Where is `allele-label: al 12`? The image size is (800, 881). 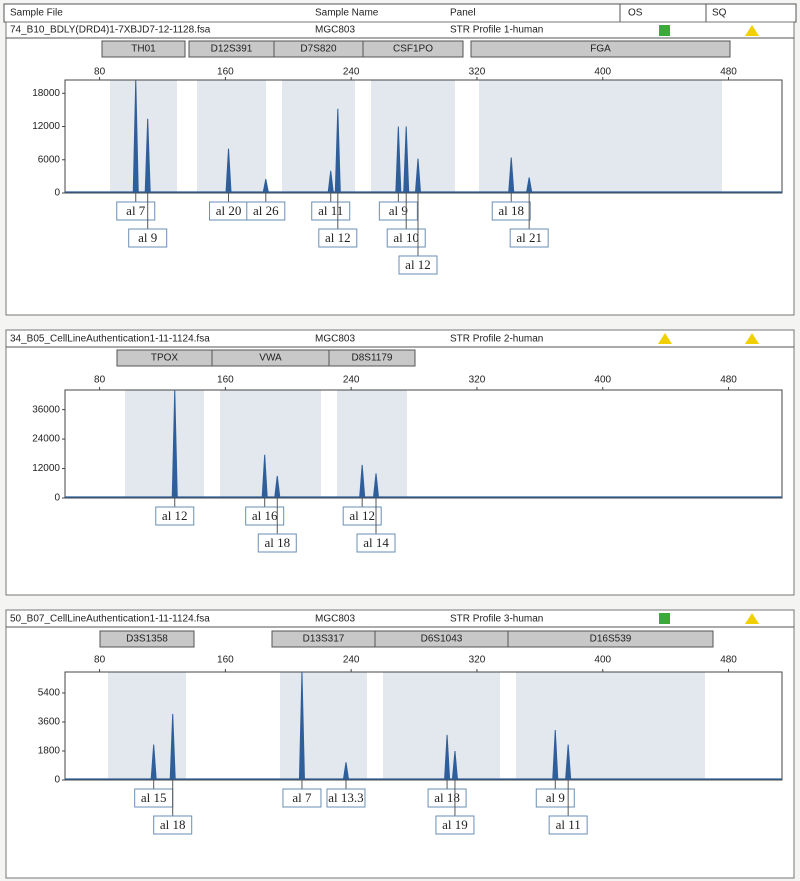
allele-label: al 12 is located at coordinates (175, 515).